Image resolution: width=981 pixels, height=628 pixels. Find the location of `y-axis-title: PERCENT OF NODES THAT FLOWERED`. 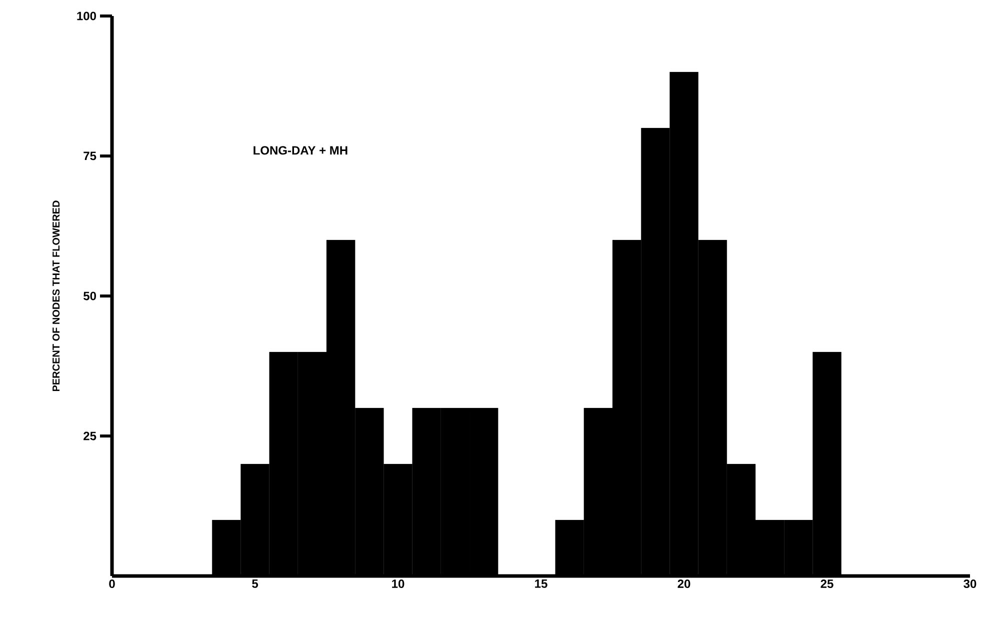

y-axis-title: PERCENT OF NODES THAT FLOWERED is located at coordinates (56, 296).